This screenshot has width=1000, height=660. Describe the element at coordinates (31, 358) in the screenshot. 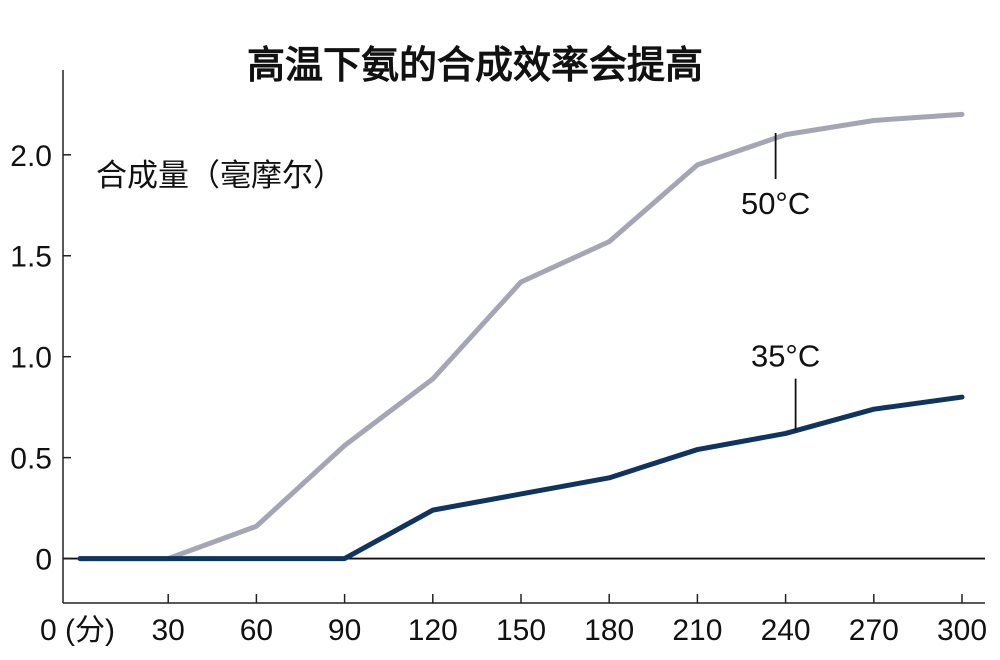

I see `y-tick-label: 1.0` at that location.